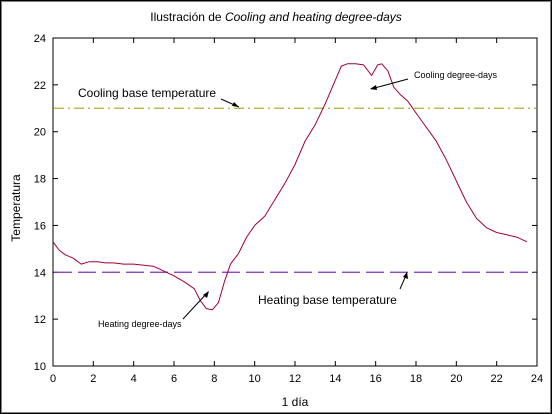 This screenshot has width=552, height=414. What do you see at coordinates (456, 75) in the screenshot?
I see `cooling-dd-label: Cooling degree-days` at bounding box center [456, 75].